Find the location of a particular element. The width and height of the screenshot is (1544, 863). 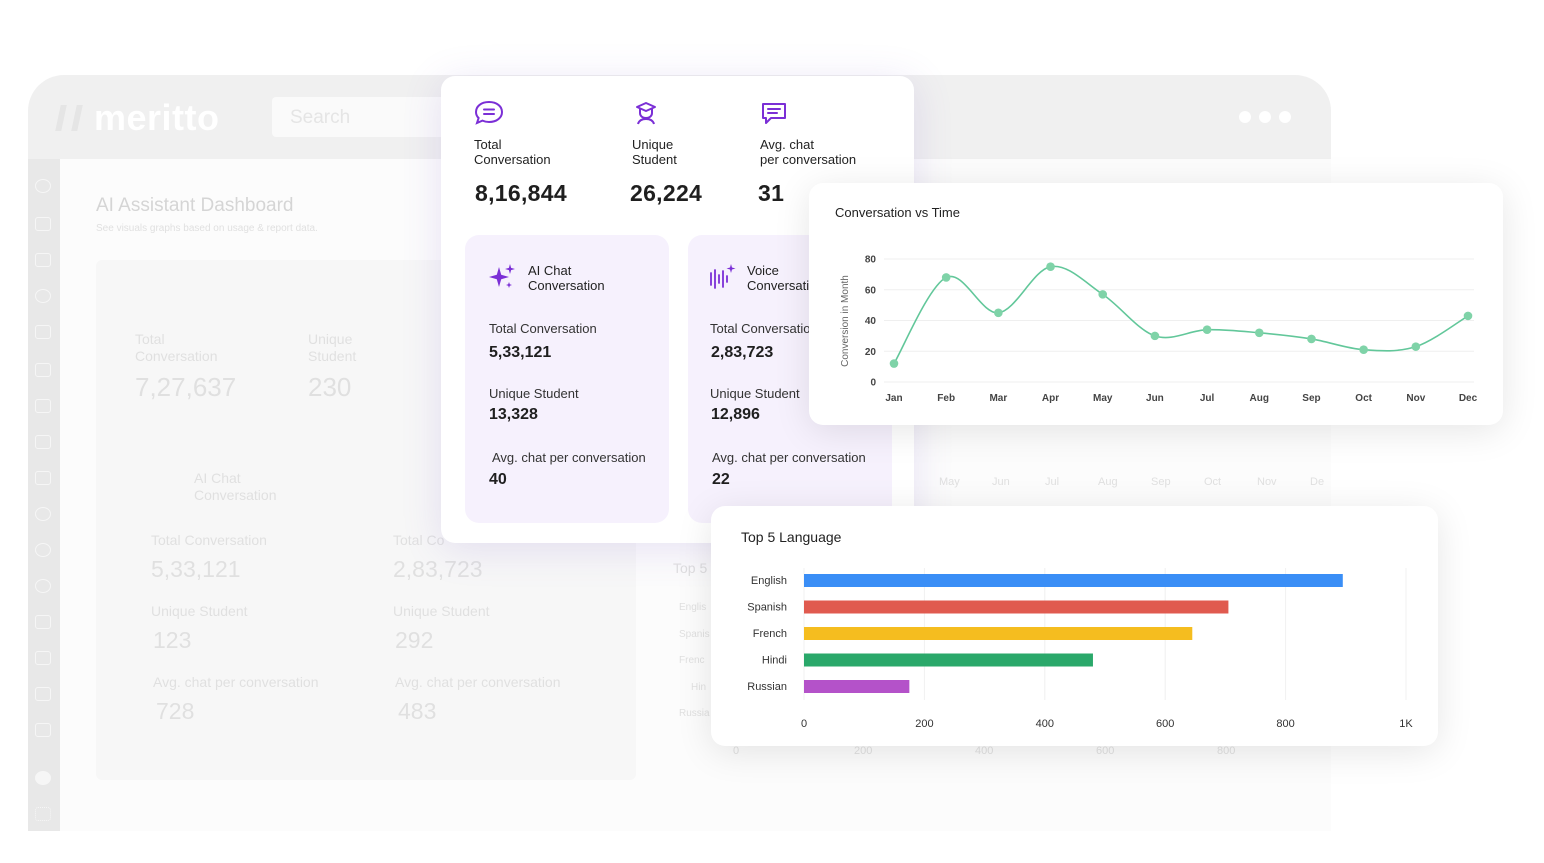

search-icon is located at coordinates (43, 186).